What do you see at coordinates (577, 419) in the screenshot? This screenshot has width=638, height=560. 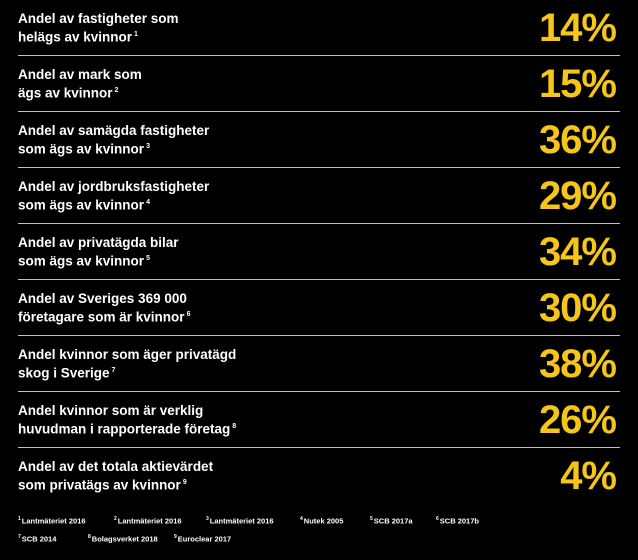 I see `stat-value: 26%` at bounding box center [577, 419].